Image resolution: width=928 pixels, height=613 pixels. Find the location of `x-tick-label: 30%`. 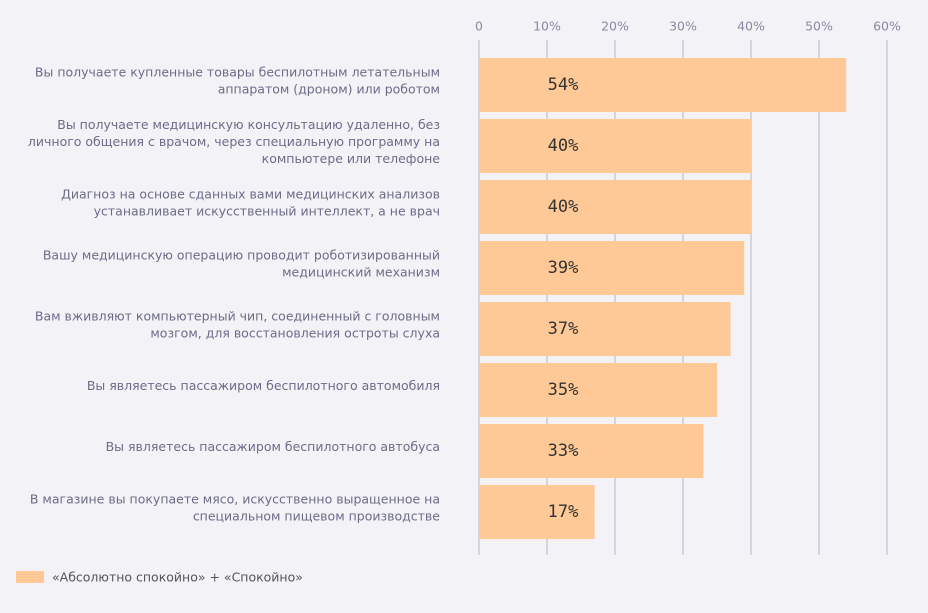

x-tick-label: 30% is located at coordinates (683, 26).